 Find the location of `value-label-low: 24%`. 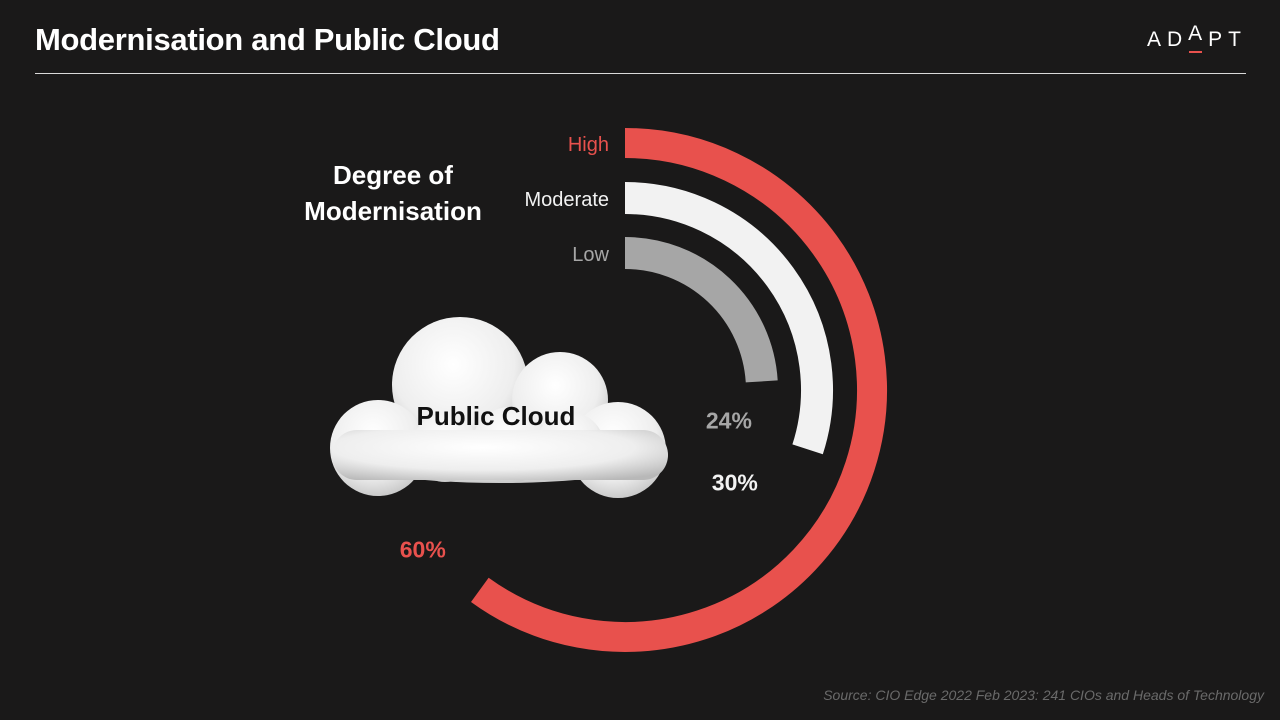

value-label-low: 24% is located at coordinates (729, 421).